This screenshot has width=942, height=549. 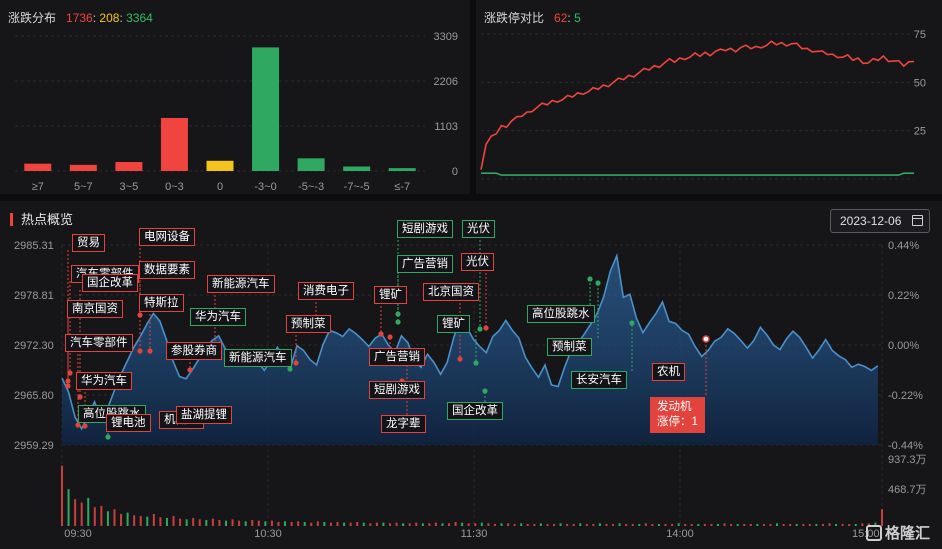 What do you see at coordinates (905, 446) in the screenshot?
I see `hot-ytick-right: -0.44%` at bounding box center [905, 446].